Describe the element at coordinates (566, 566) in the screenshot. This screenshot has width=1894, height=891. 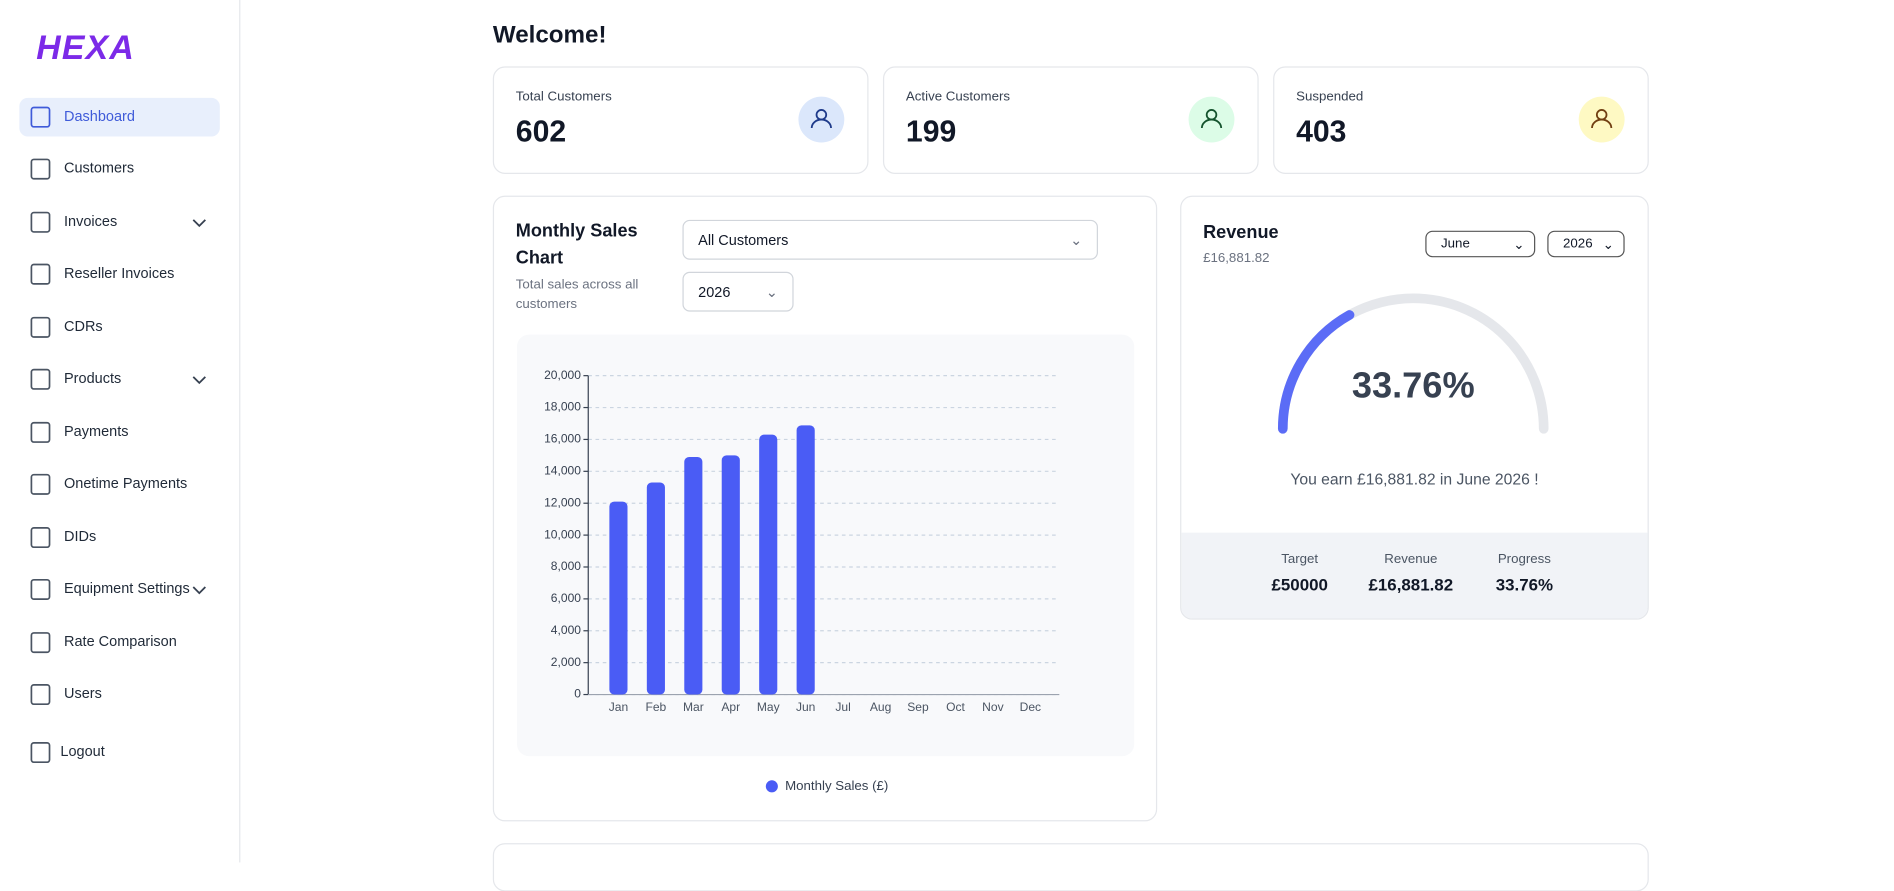
I see `y-tick-label: 8,000` at that location.